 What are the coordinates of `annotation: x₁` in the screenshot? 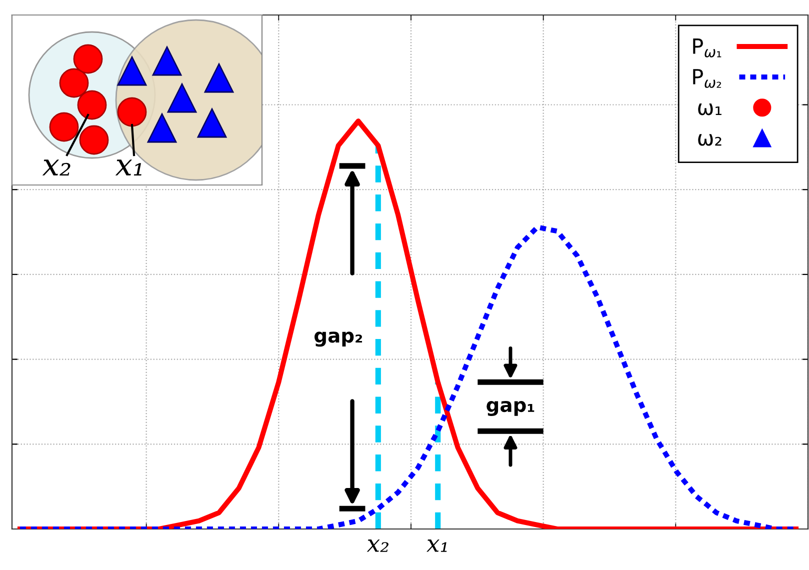 It's located at (128, 168).